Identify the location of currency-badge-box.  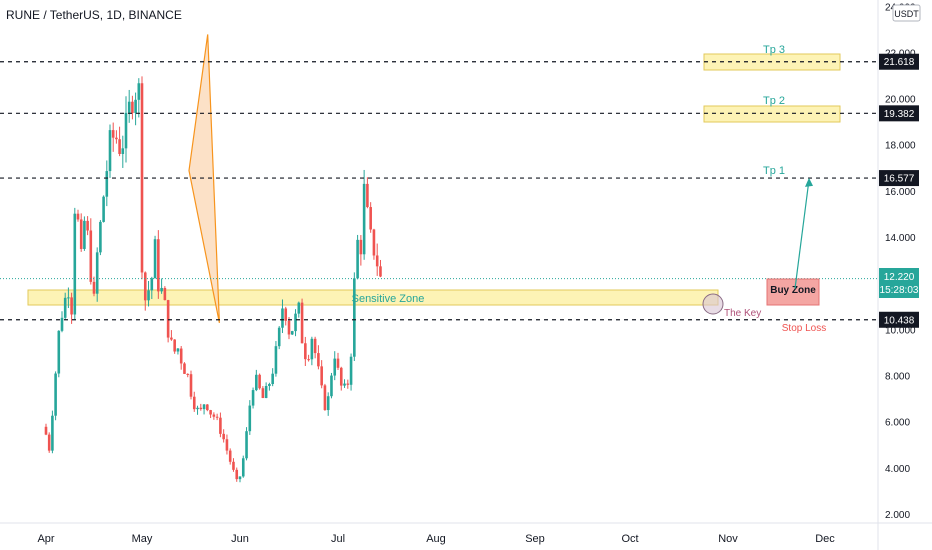
(906, 13).